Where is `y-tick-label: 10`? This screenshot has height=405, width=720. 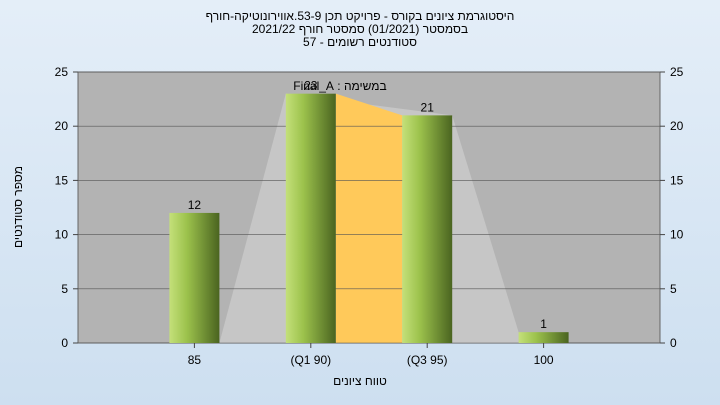 y-tick-label: 10 is located at coordinates (62, 235).